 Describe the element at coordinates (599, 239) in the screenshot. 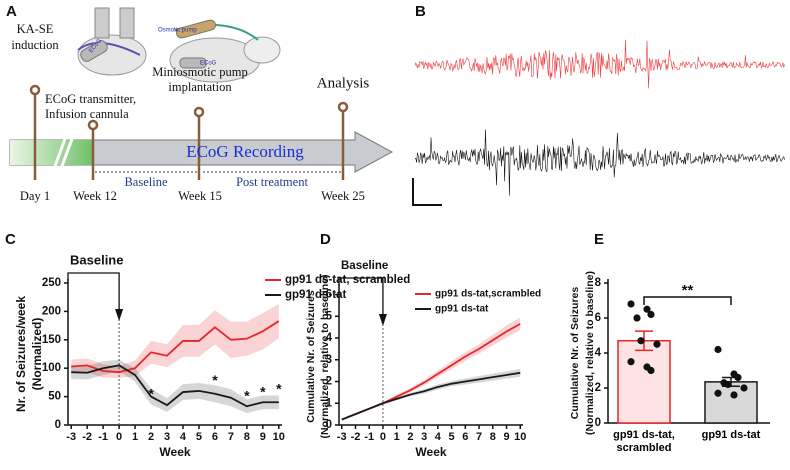

I see `panel-label: E` at that location.